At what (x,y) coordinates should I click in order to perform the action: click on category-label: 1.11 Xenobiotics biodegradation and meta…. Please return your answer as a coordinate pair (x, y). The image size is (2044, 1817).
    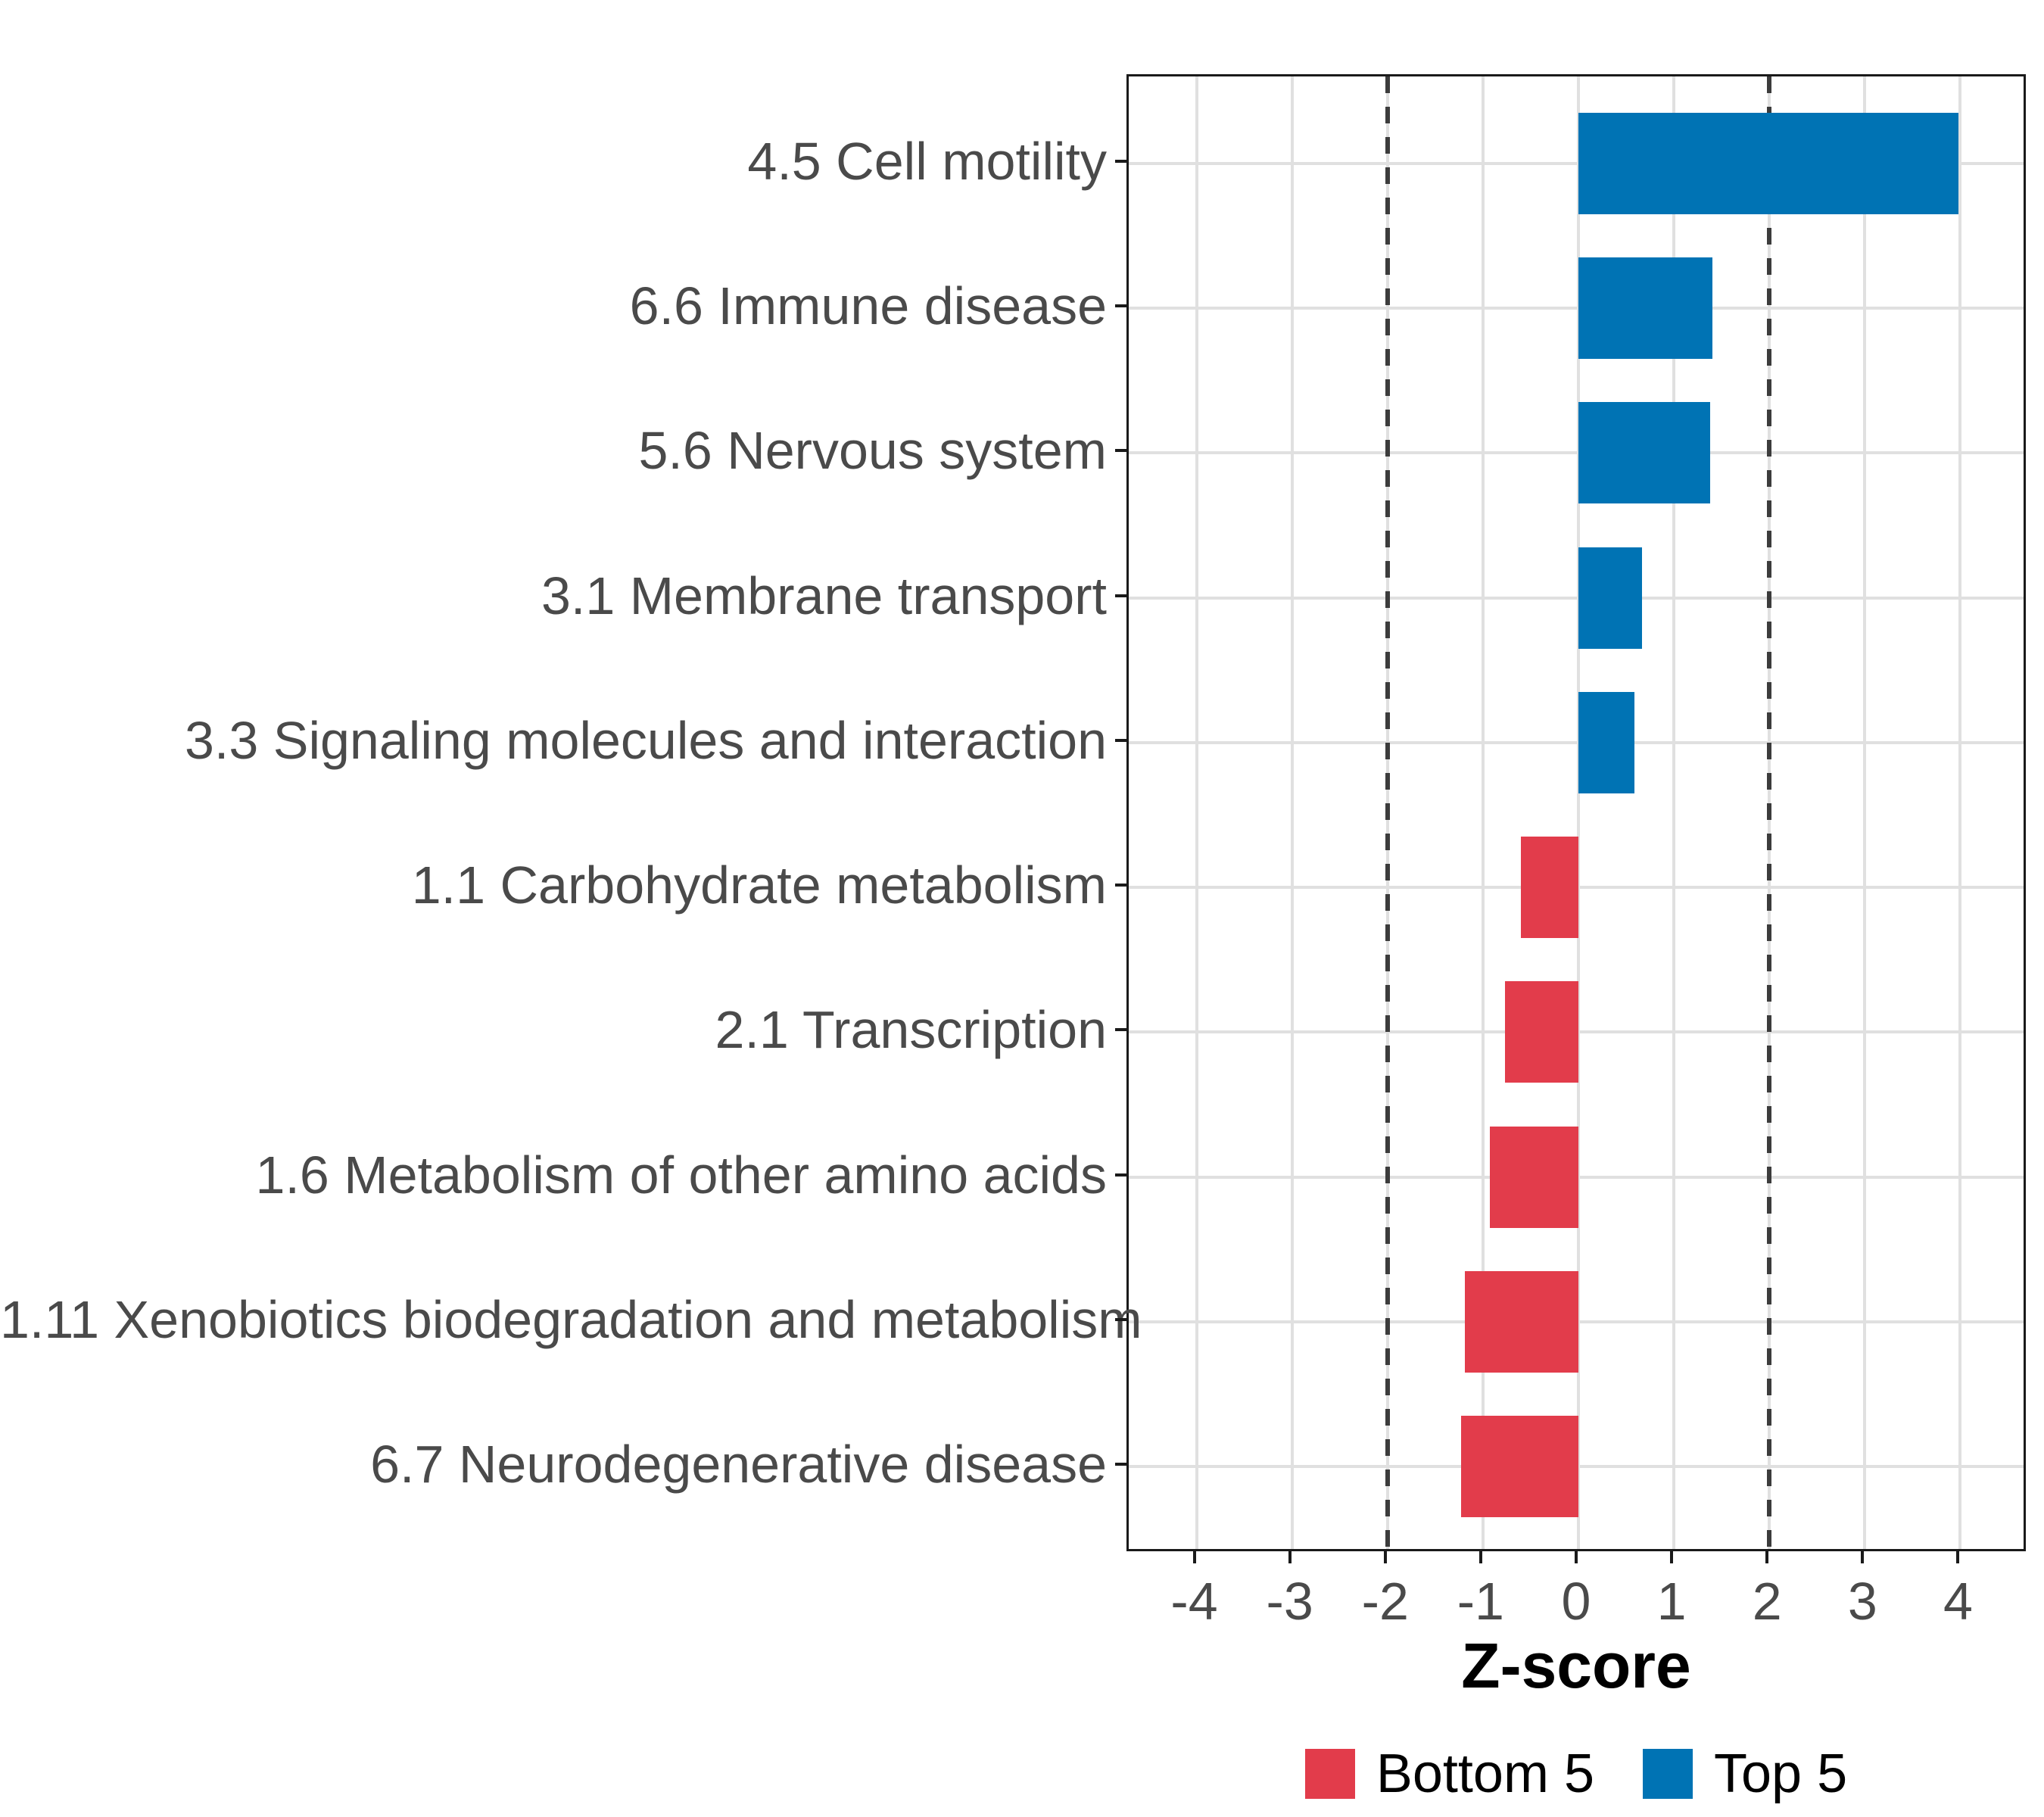
    Looking at the image, I should click on (571, 1319).